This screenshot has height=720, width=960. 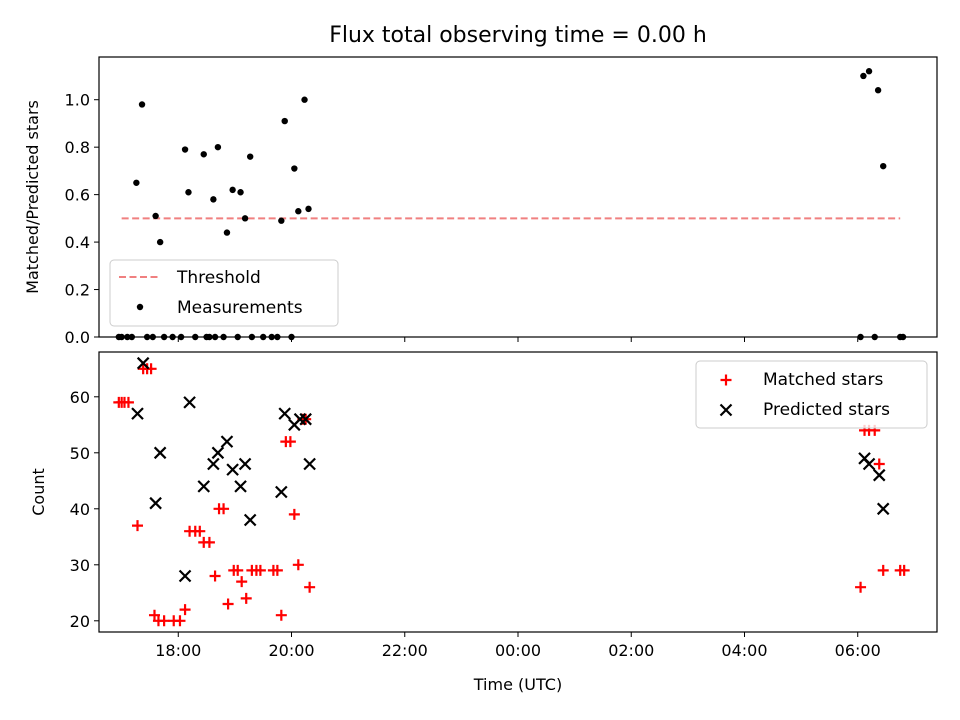 What do you see at coordinates (178, 650) in the screenshot?
I see `x-tick-label: 18:00` at bounding box center [178, 650].